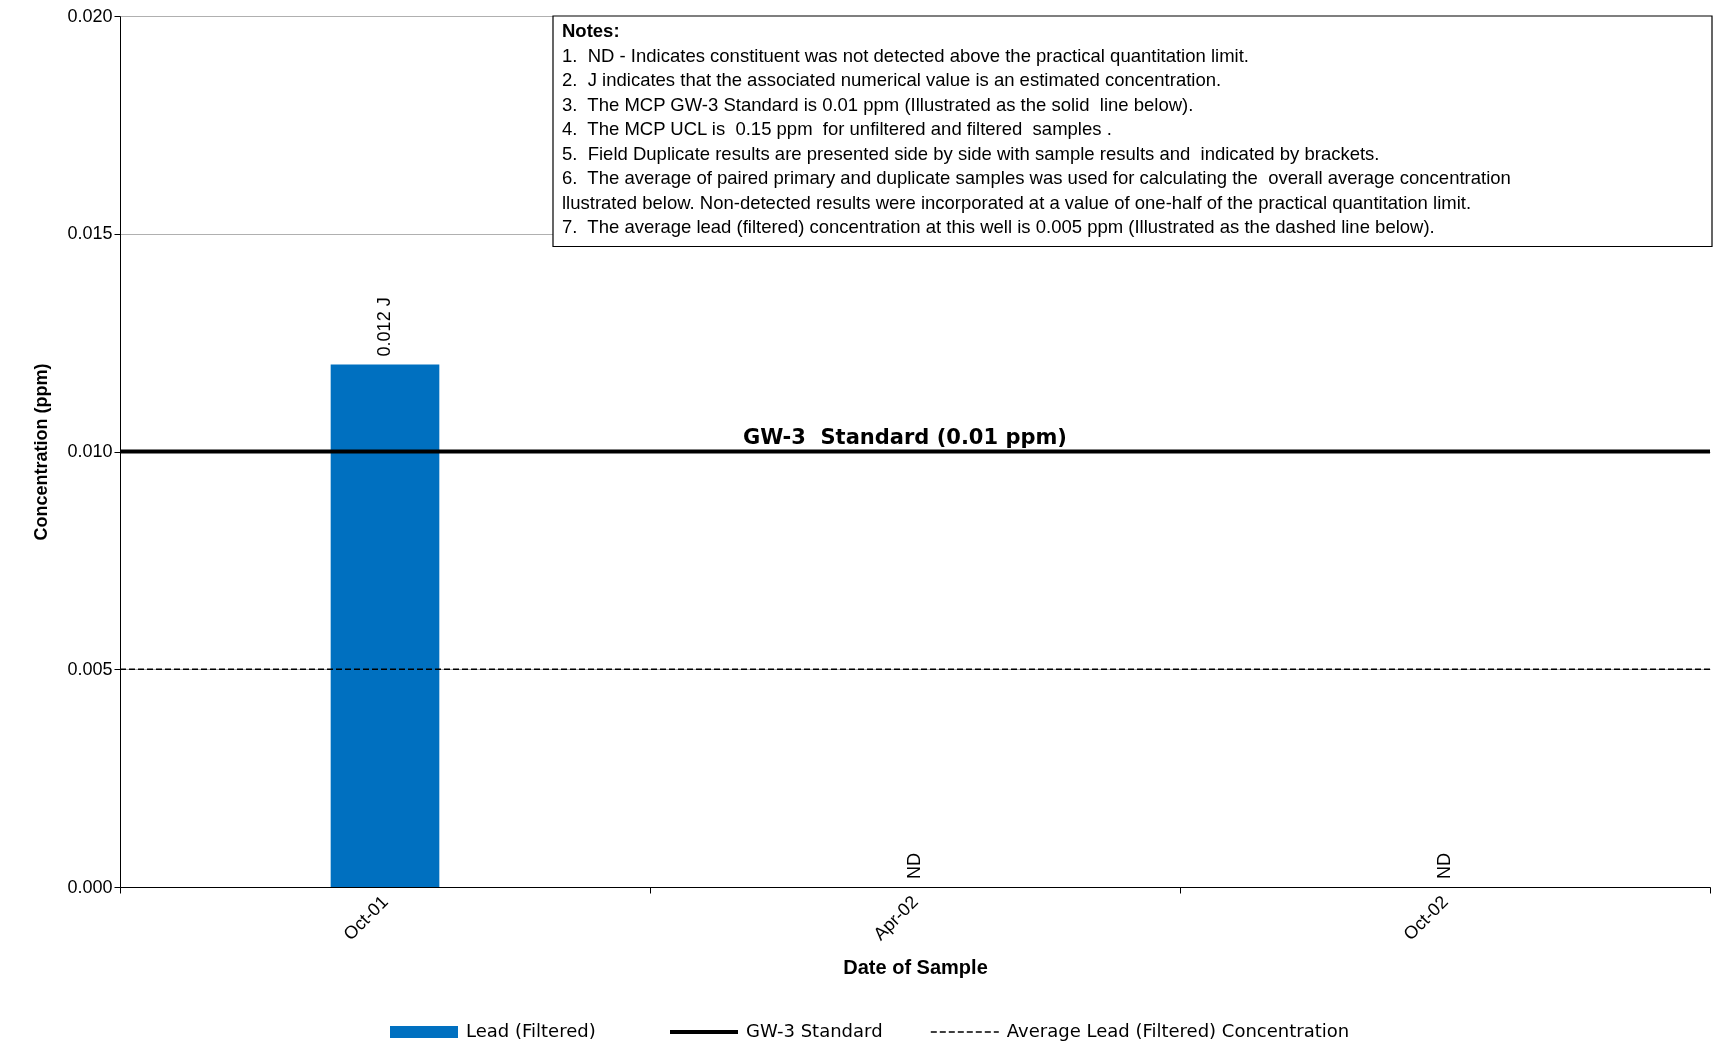 The width and height of the screenshot is (1718, 1061). What do you see at coordinates (90, 668) in the screenshot?
I see `y-tick-label: 0.005` at bounding box center [90, 668].